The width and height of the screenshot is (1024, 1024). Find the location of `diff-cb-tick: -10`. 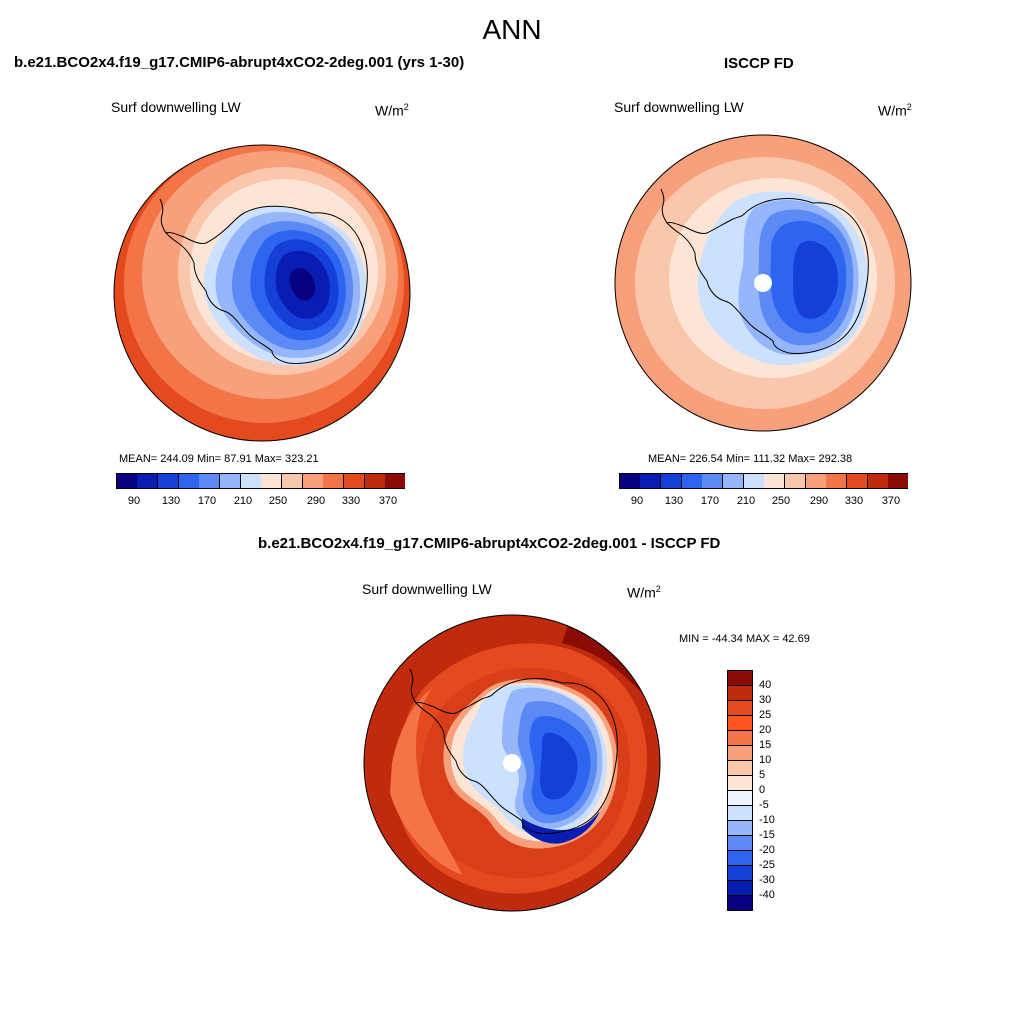

diff-cb-tick: -10 is located at coordinates (767, 820).